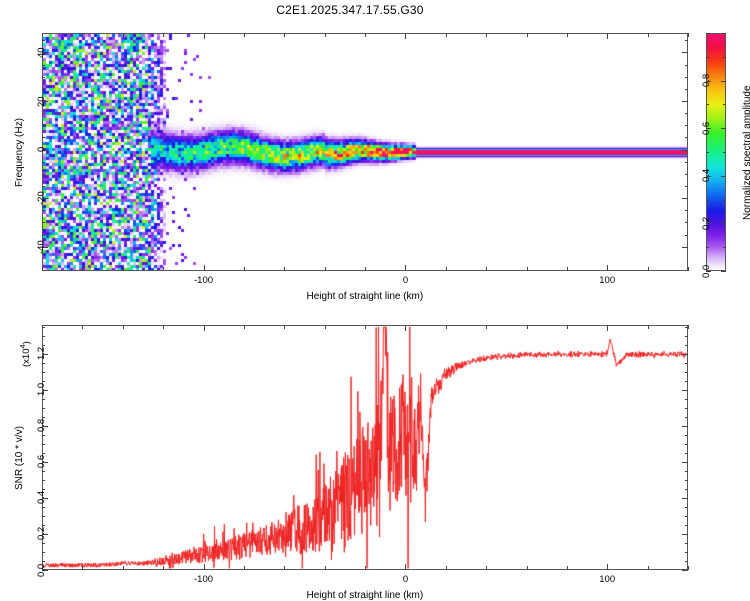 The height and width of the screenshot is (601, 750). What do you see at coordinates (204, 280) in the screenshot?
I see `spectrogram-xtick-0: -100` at bounding box center [204, 280].